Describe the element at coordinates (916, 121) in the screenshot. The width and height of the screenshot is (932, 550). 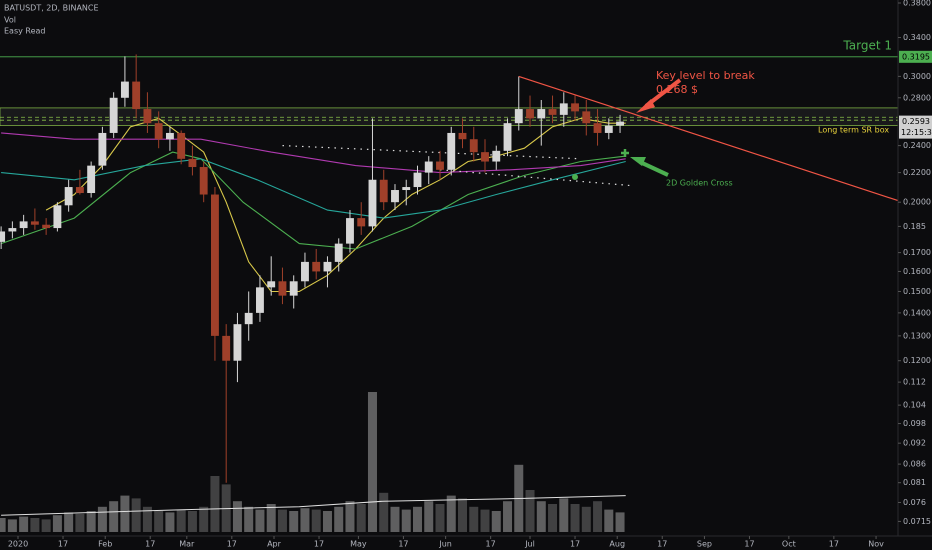
I see `last-price-label: 0.2593` at that location.